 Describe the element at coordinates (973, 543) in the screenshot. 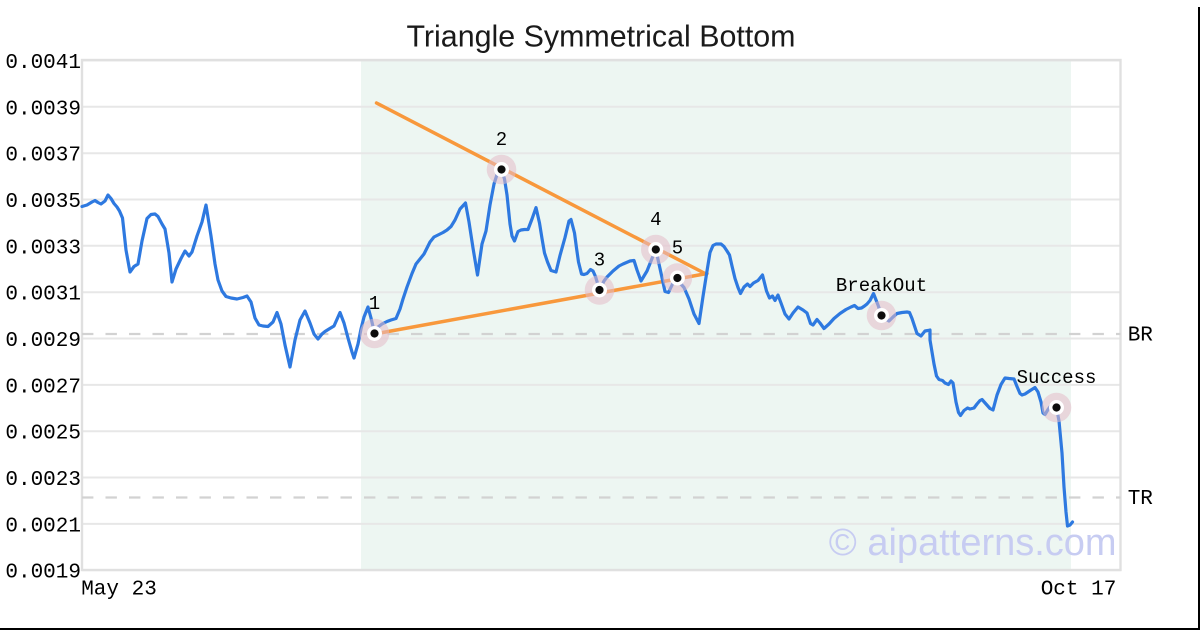

I see `svg-text: © aipatterns.com` at that location.